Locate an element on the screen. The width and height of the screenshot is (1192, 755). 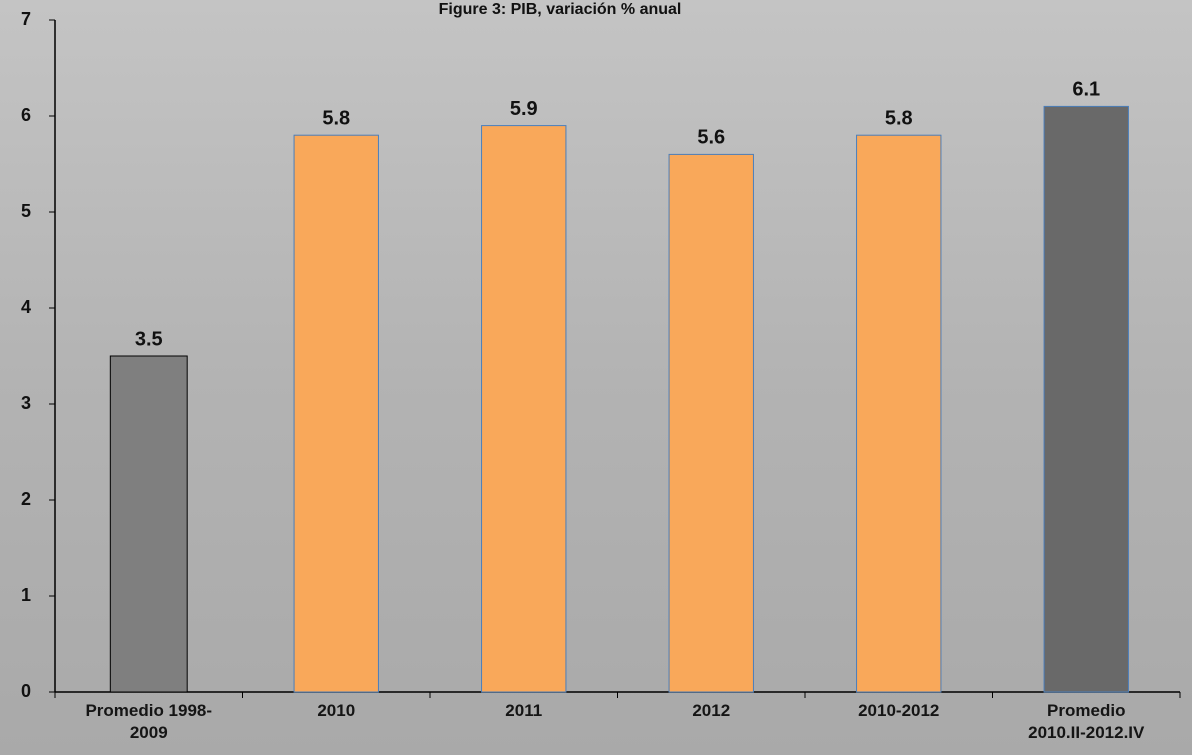
data-label: 3.5 is located at coordinates (149, 339).